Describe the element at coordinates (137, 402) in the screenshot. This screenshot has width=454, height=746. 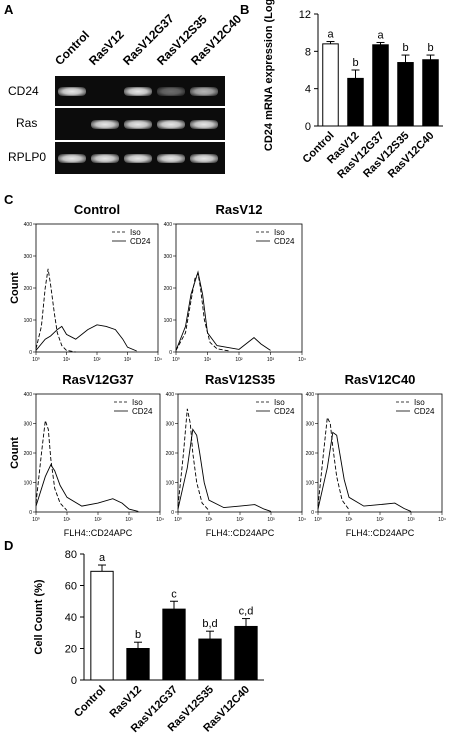
I see `legend-label: Iso` at that location.